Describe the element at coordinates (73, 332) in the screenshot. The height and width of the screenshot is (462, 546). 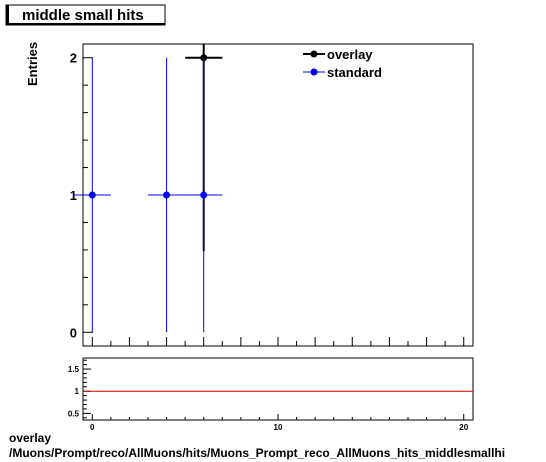
I see `main-y-tick-label: 0` at that location.